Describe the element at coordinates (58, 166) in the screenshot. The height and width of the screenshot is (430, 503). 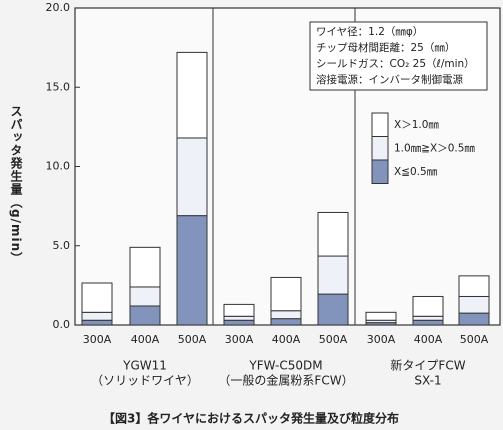
I see `y-tick-label: 10.0` at that location.